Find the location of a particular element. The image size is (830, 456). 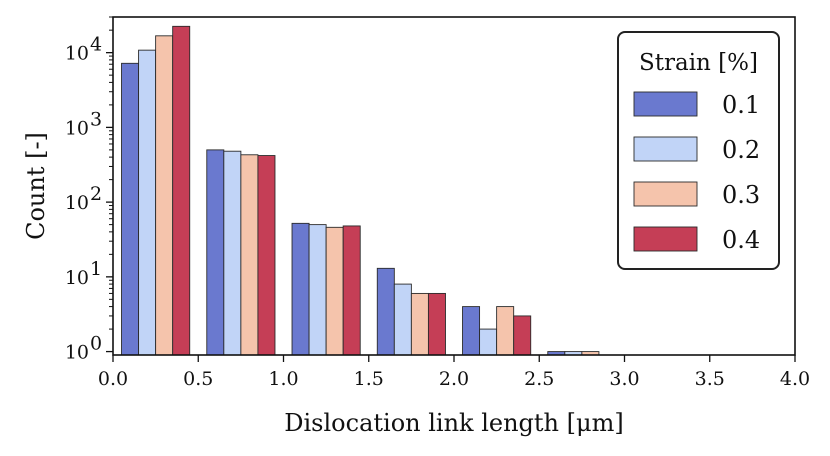

y-tick-exponent: 2 is located at coordinates (96, 194).